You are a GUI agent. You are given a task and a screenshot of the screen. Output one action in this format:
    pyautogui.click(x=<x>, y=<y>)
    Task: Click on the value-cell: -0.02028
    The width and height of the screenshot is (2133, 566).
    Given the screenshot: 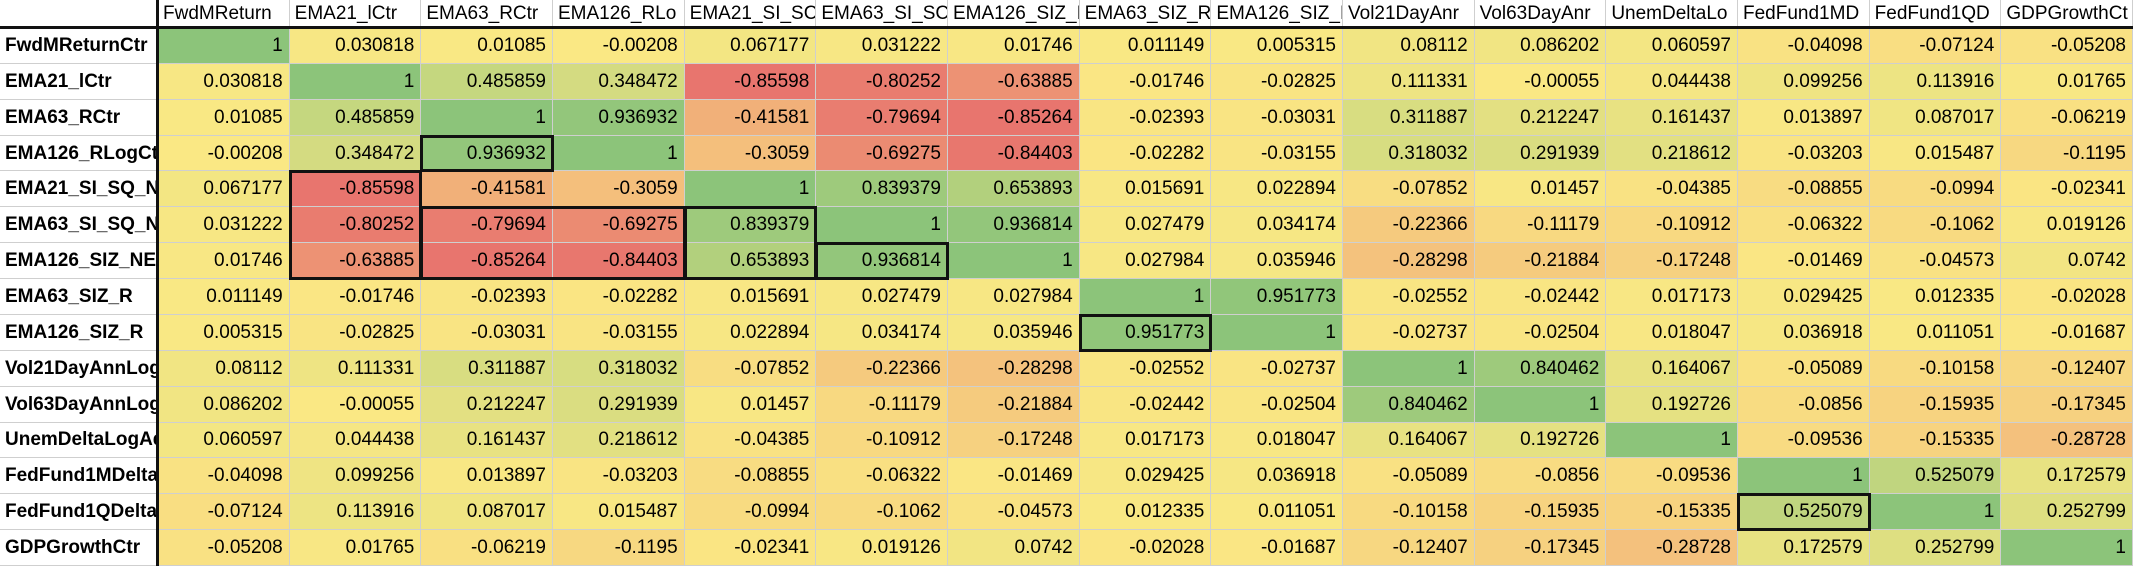 What is the action you would take?
    pyautogui.click(x=2067, y=297)
    